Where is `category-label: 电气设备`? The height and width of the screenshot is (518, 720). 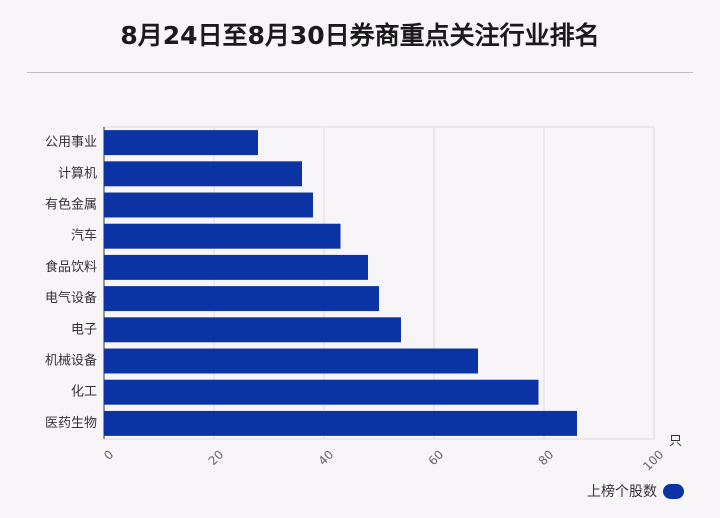 category-label: 电气设备 is located at coordinates (71, 298).